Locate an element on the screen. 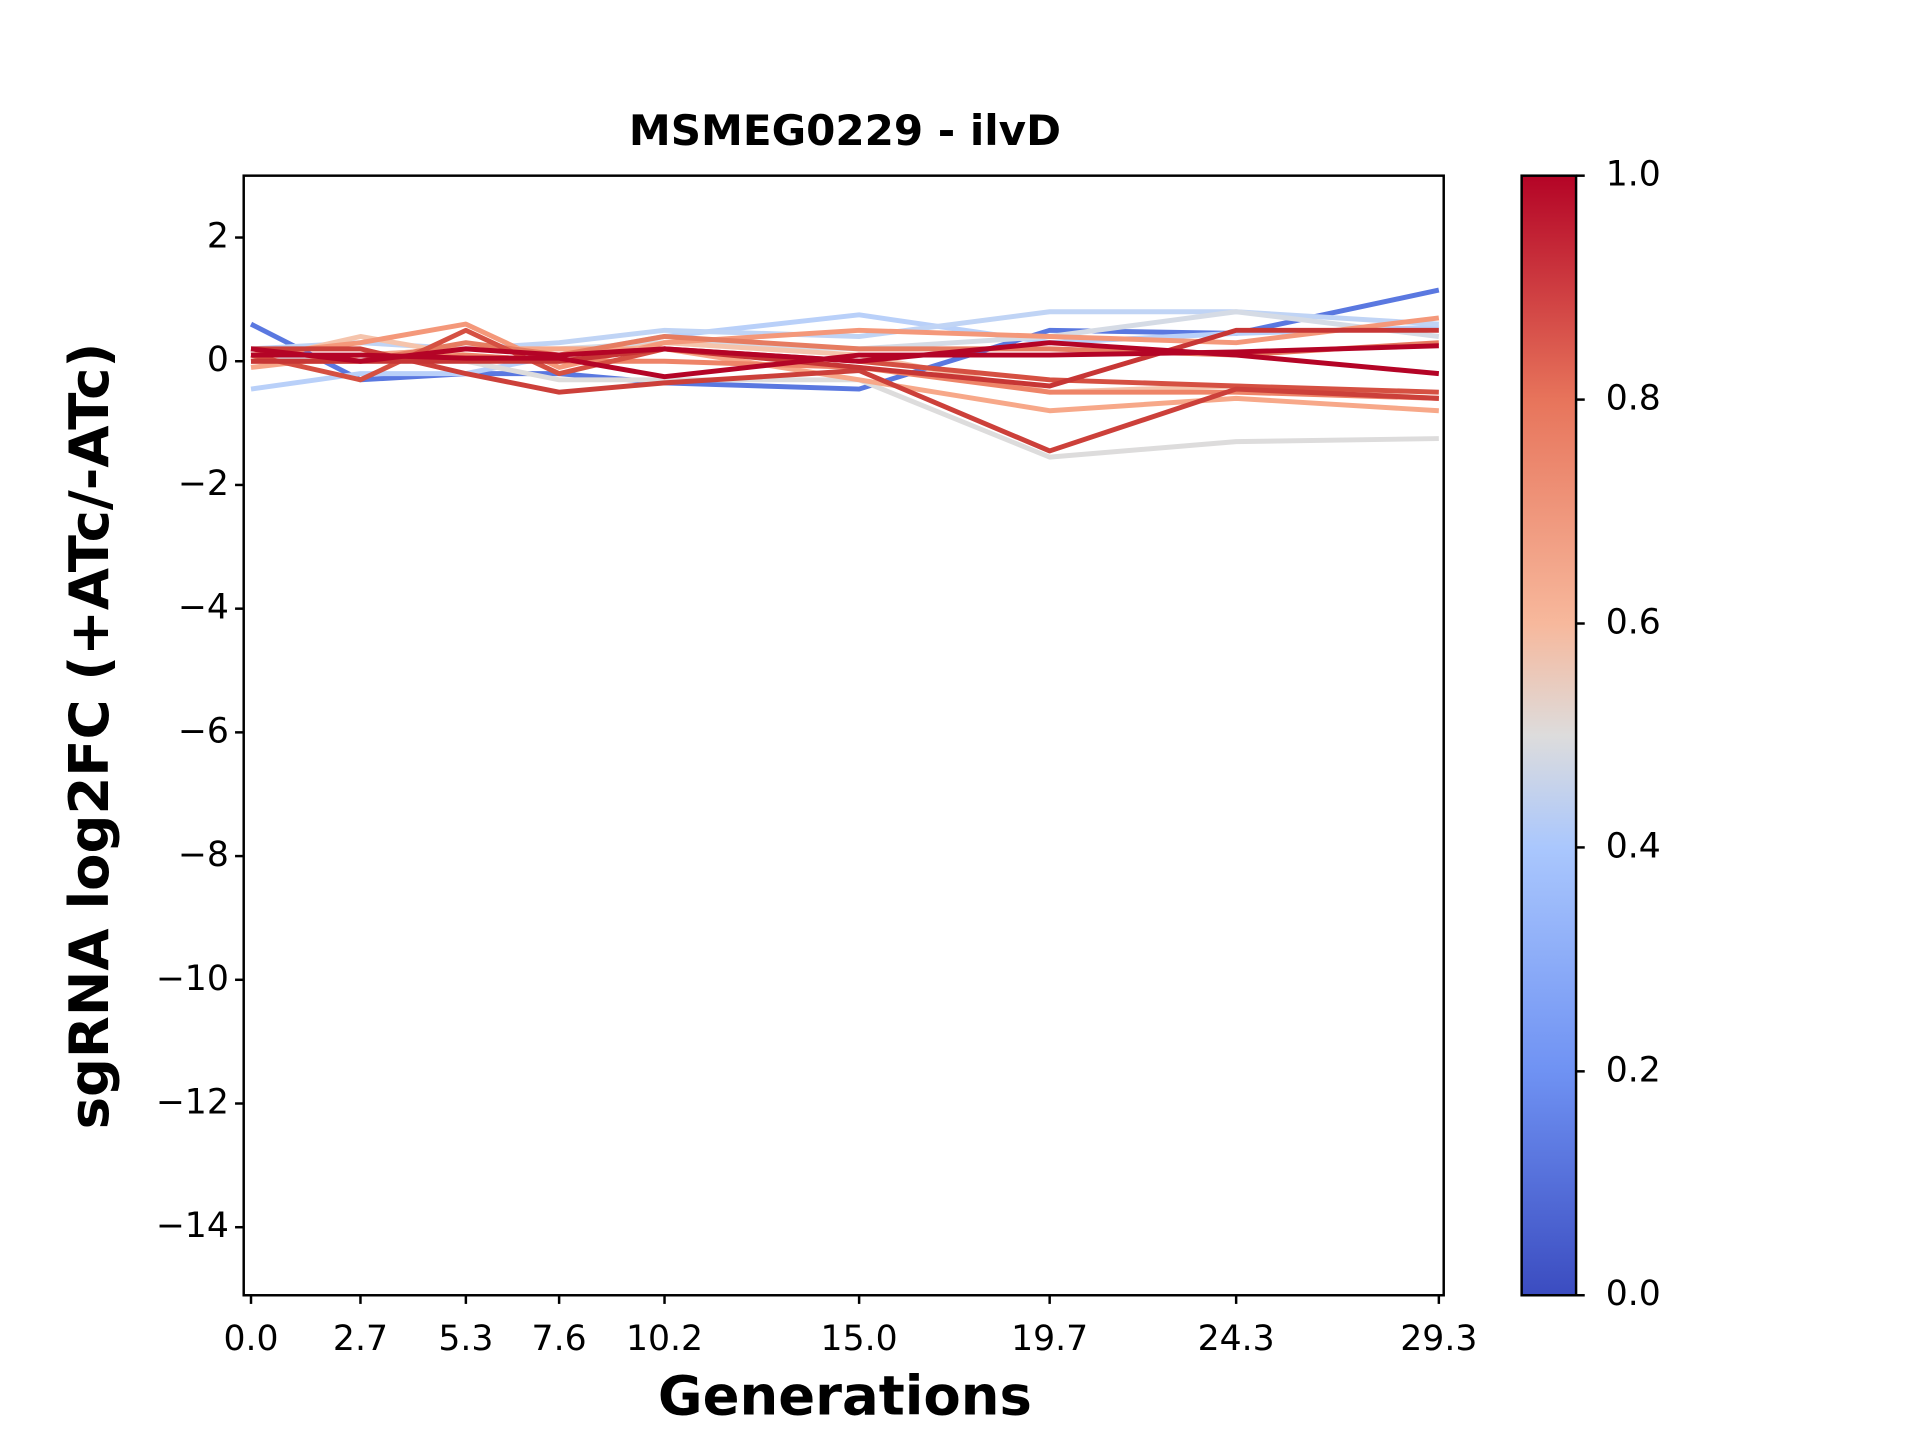 The height and width of the screenshot is (1444, 1920). y-axis-label: sgRNA log2FC (+ATc/-ATc) is located at coordinates (89, 736).